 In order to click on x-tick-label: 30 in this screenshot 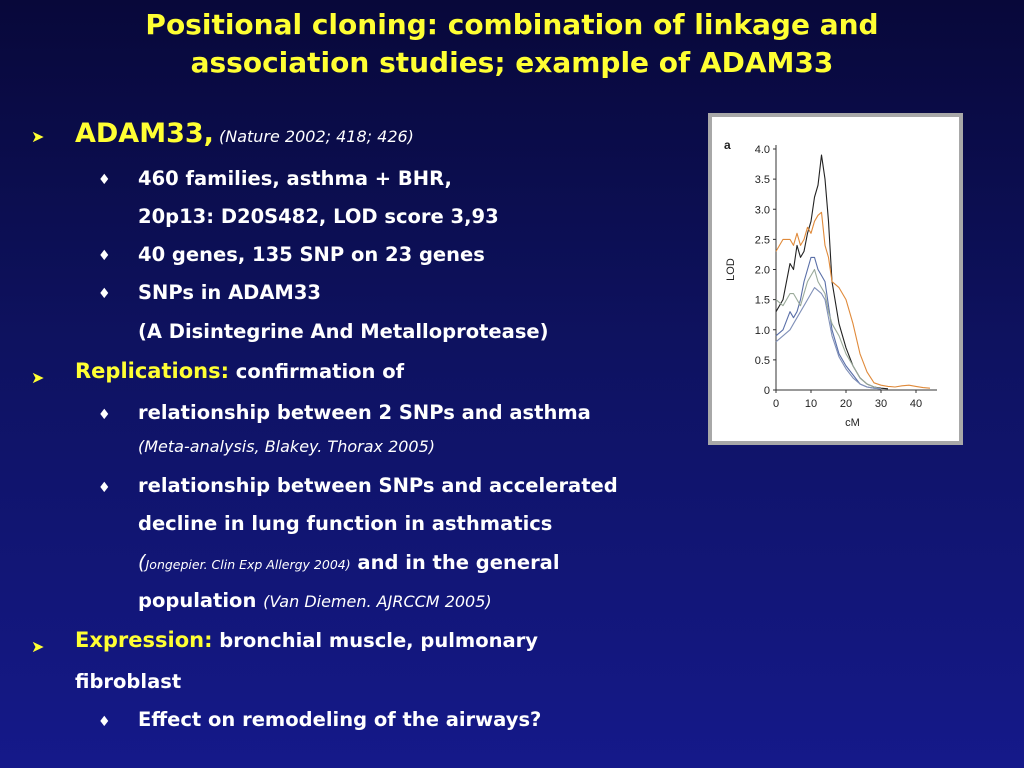, I will do `click(881, 404)`.